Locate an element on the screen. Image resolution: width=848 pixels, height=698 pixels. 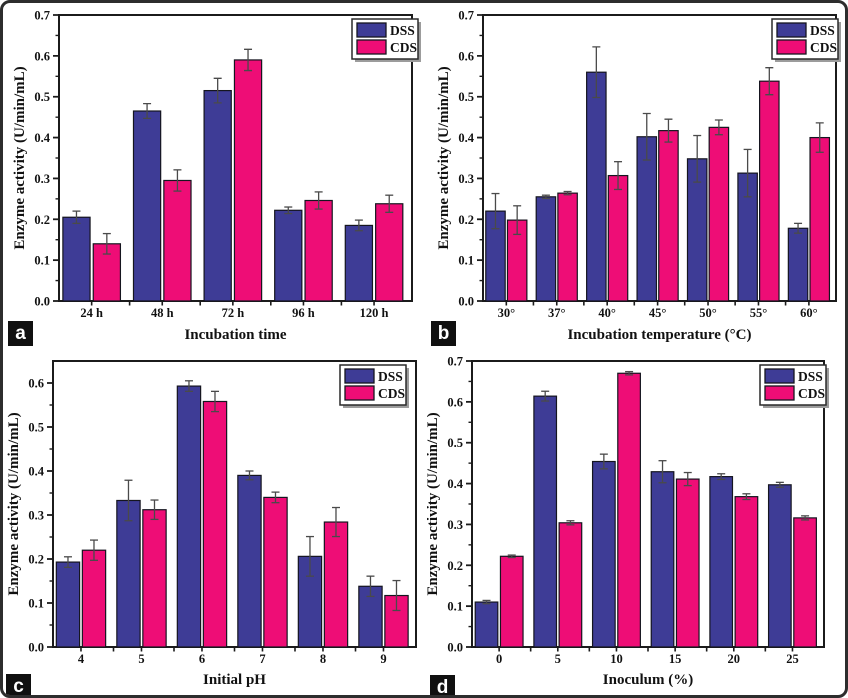
x-axis-title: Initial pH is located at coordinates (234, 680).